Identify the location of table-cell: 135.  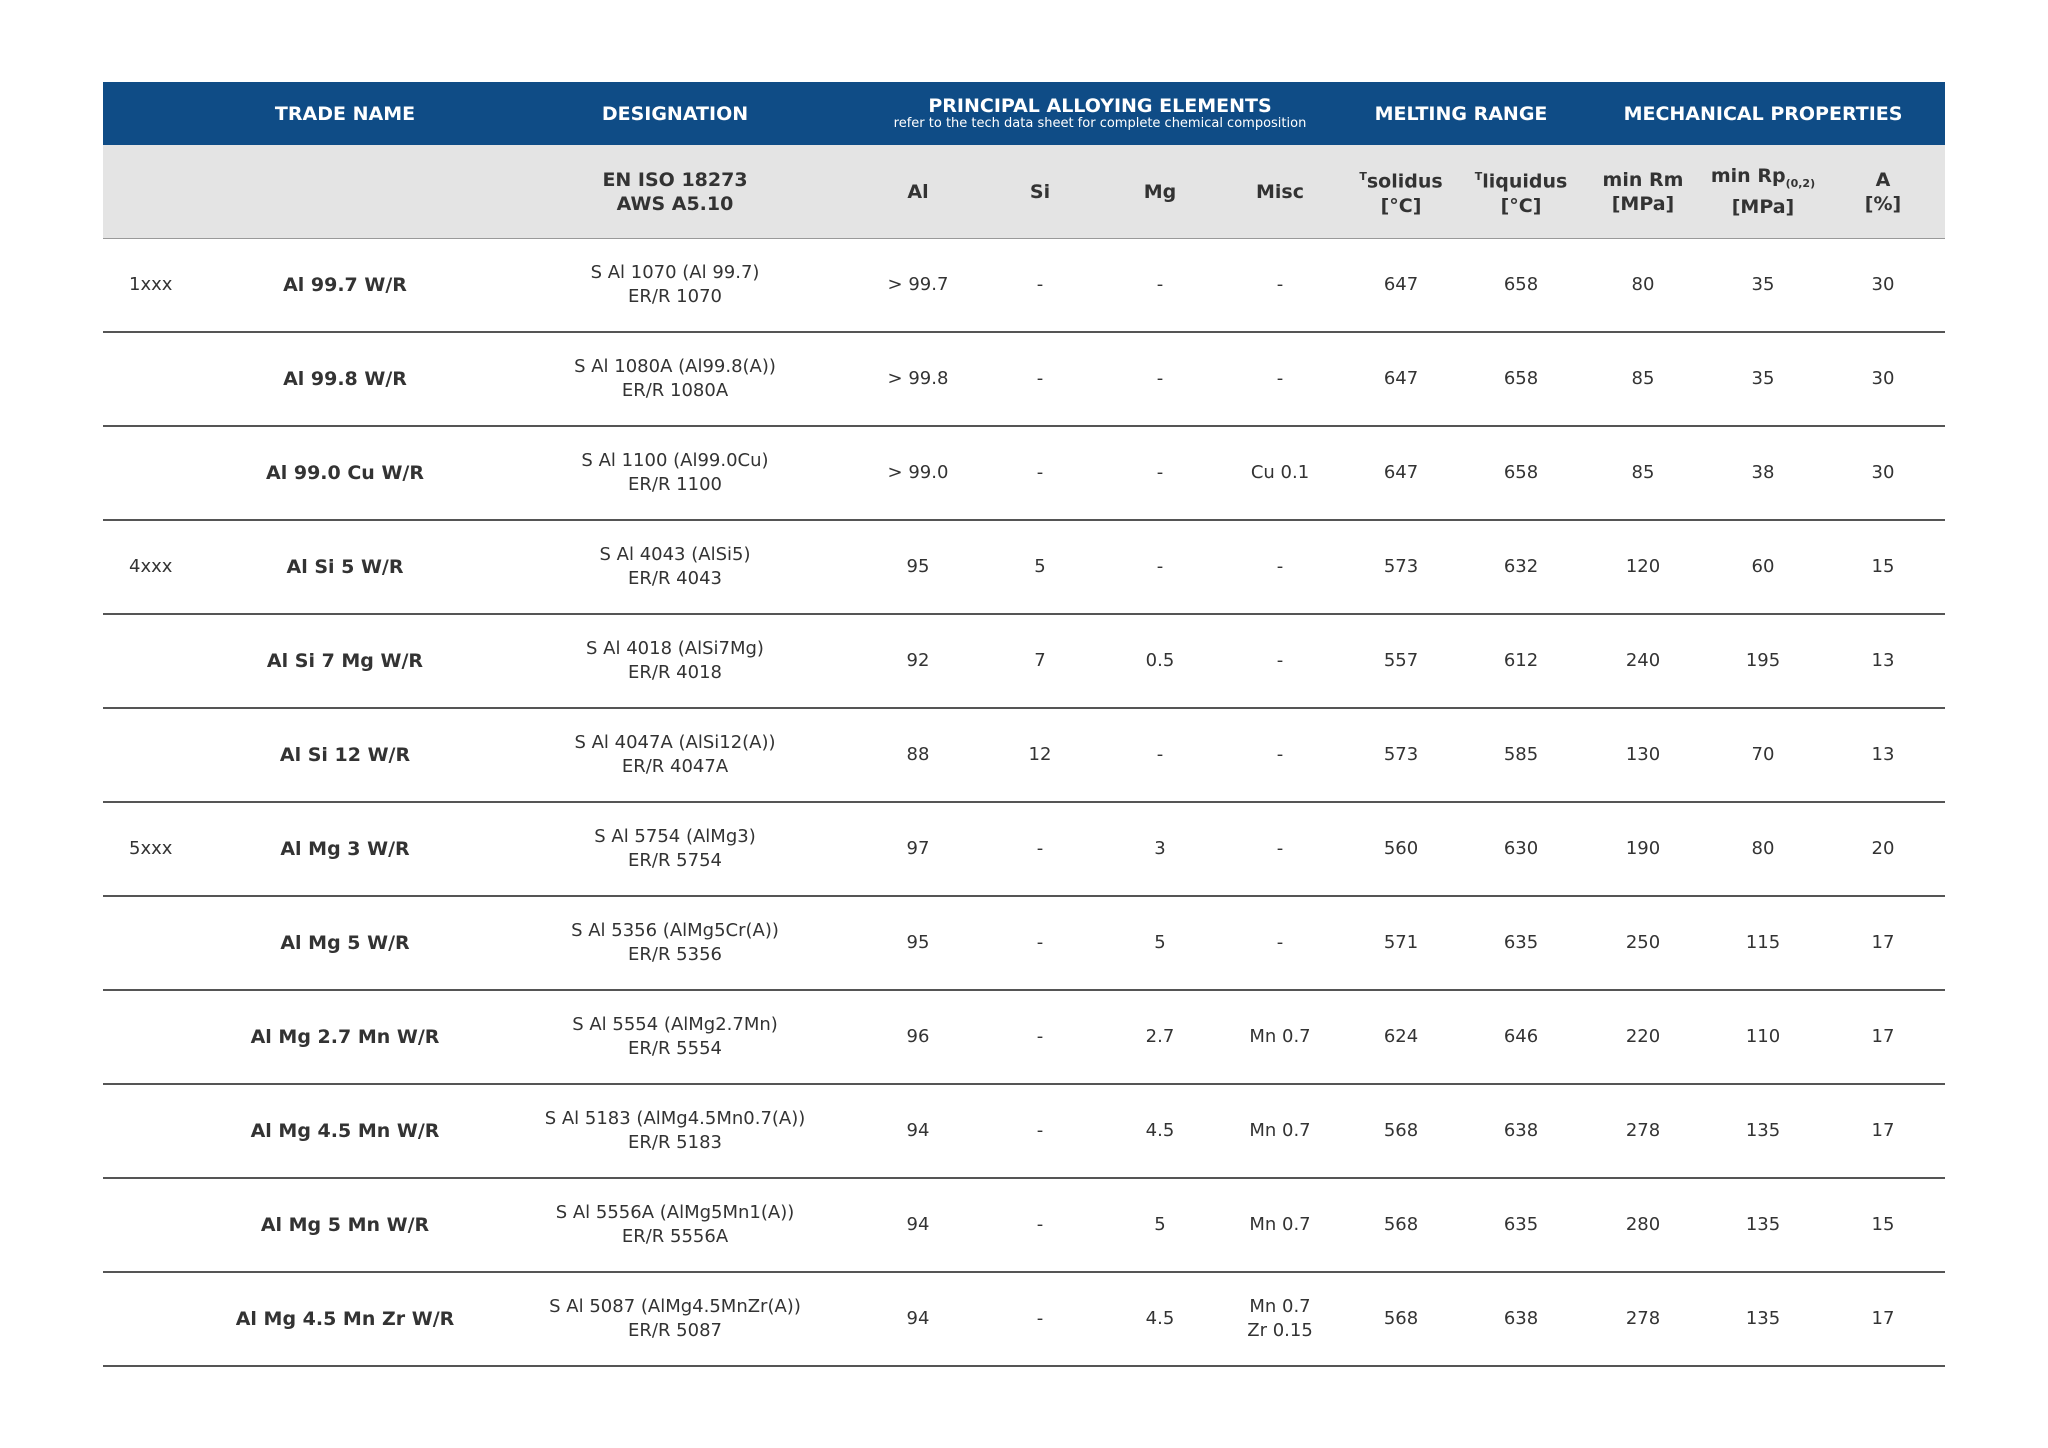
(1763, 1224).